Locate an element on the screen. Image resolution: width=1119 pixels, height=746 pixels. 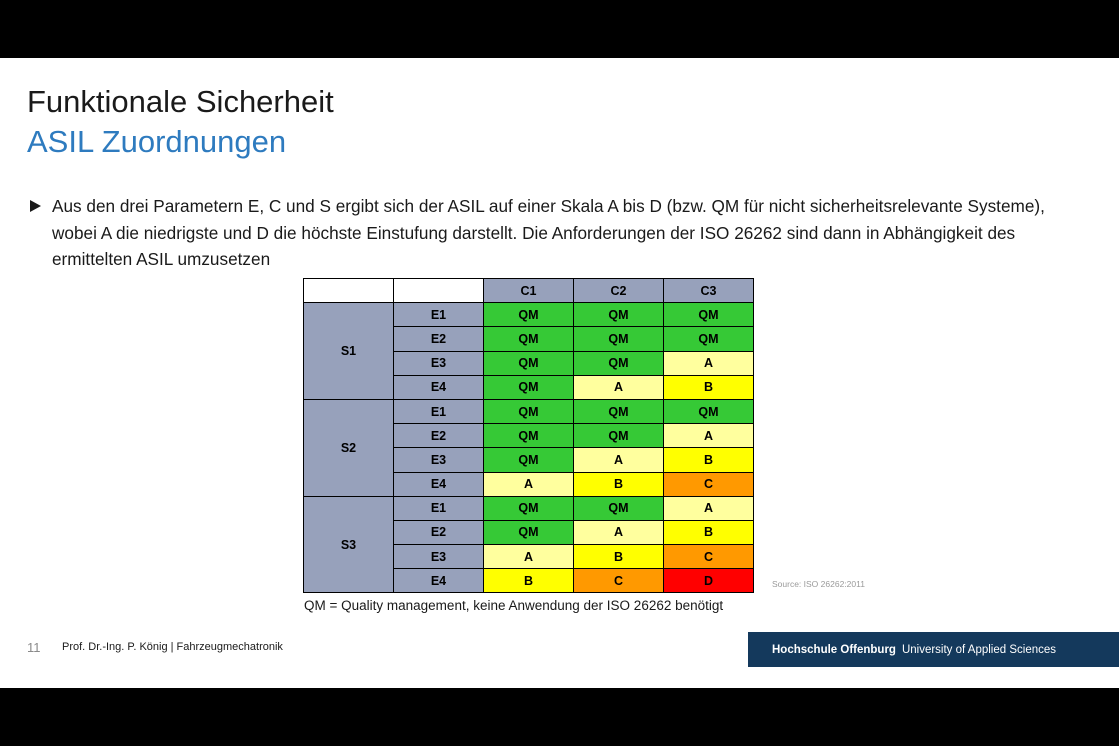
page-number: 11 is located at coordinates (34, 647).